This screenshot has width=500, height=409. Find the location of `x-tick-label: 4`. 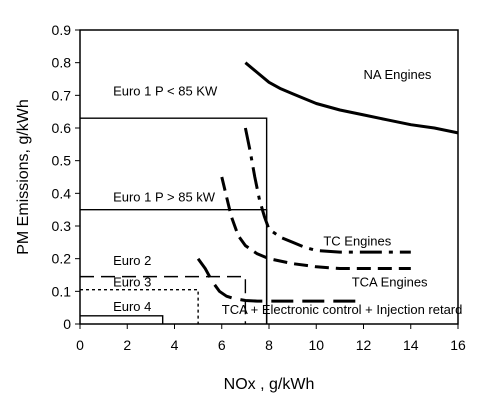

x-tick-label: 4 is located at coordinates (175, 345).